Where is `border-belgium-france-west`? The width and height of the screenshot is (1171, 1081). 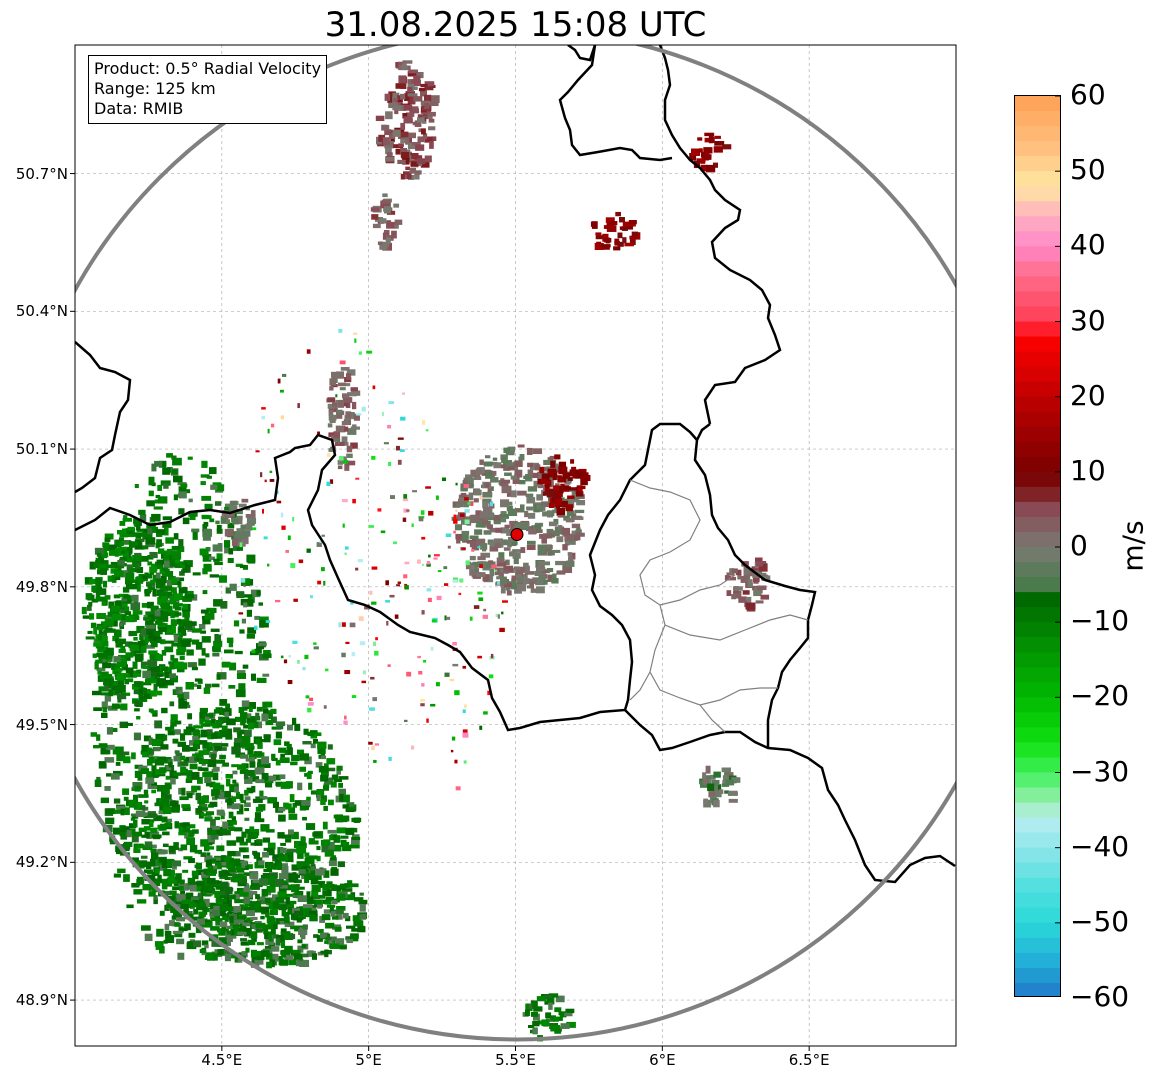
border-belgium-france-west is located at coordinates (103, 417).